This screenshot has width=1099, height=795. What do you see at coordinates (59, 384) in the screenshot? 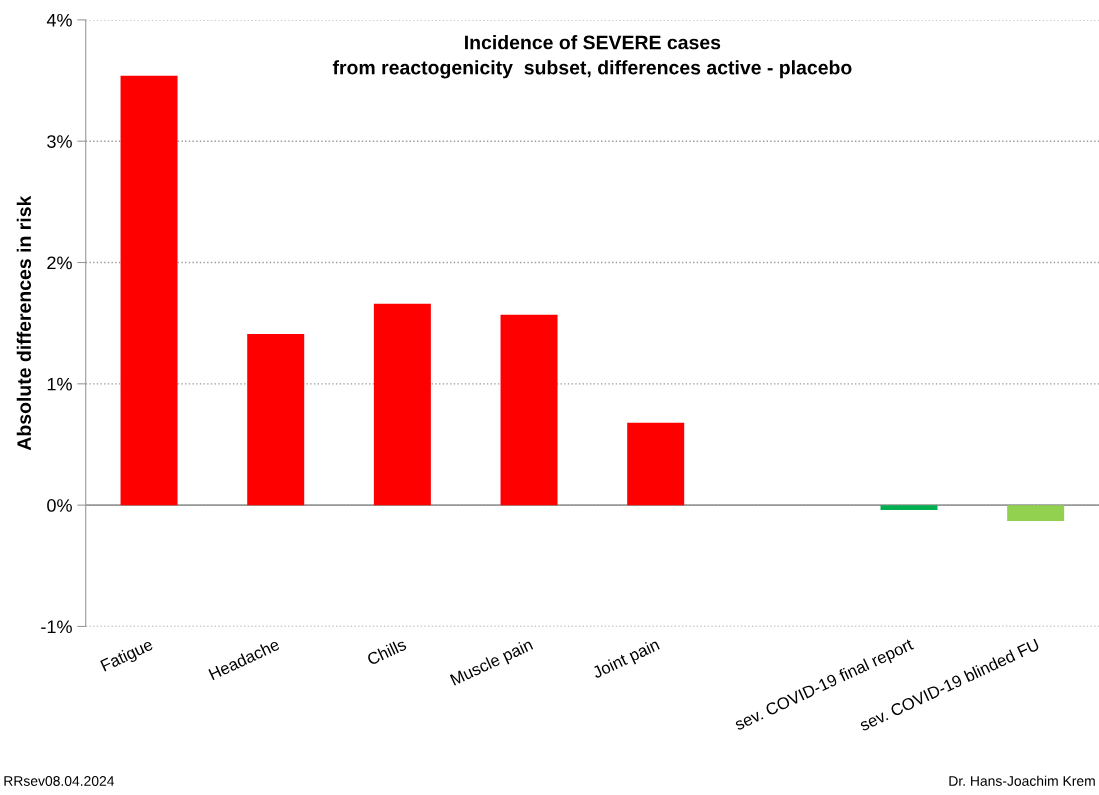
I see `y-tick-label: 1%` at bounding box center [59, 384].